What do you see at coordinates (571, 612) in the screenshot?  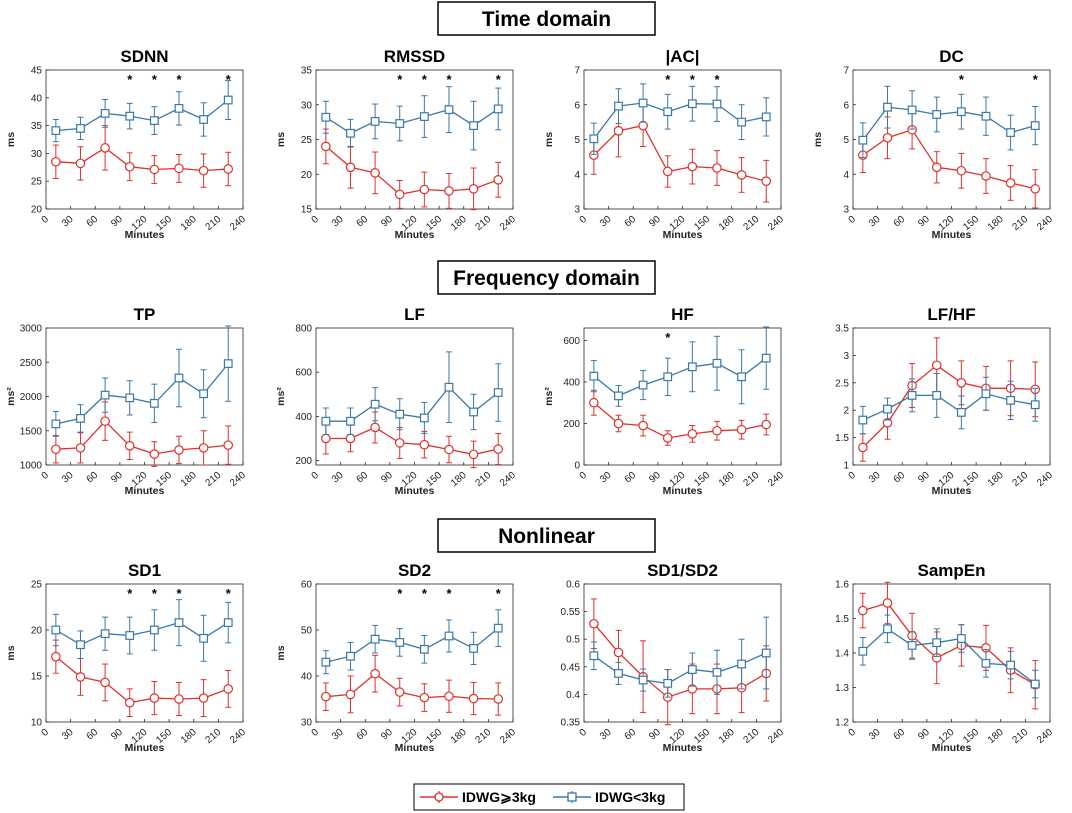 I see `y-tick-label: 0.55` at bounding box center [571, 612].